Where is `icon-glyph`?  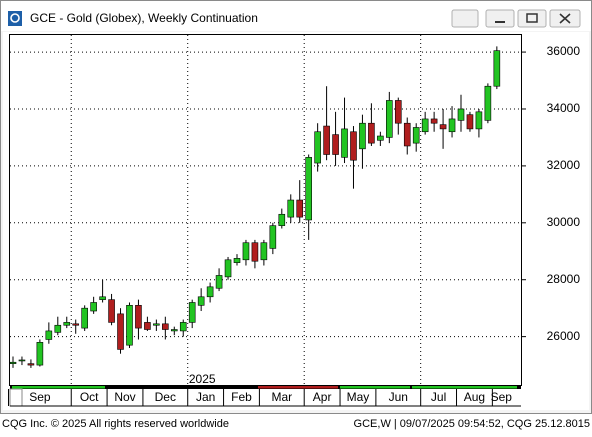
icon-glyph is located at coordinates (15, 18).